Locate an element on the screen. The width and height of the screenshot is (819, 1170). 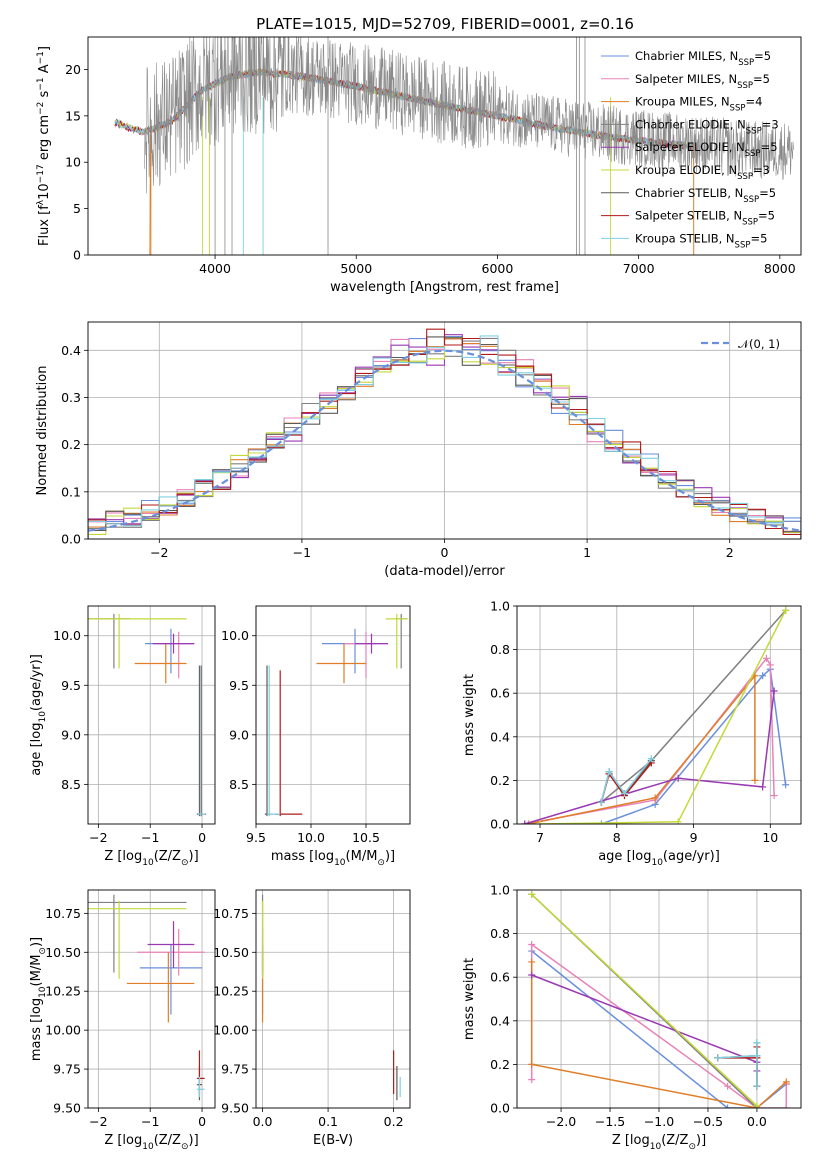
y-tick-label: 10.00 is located at coordinates (63, 1030).